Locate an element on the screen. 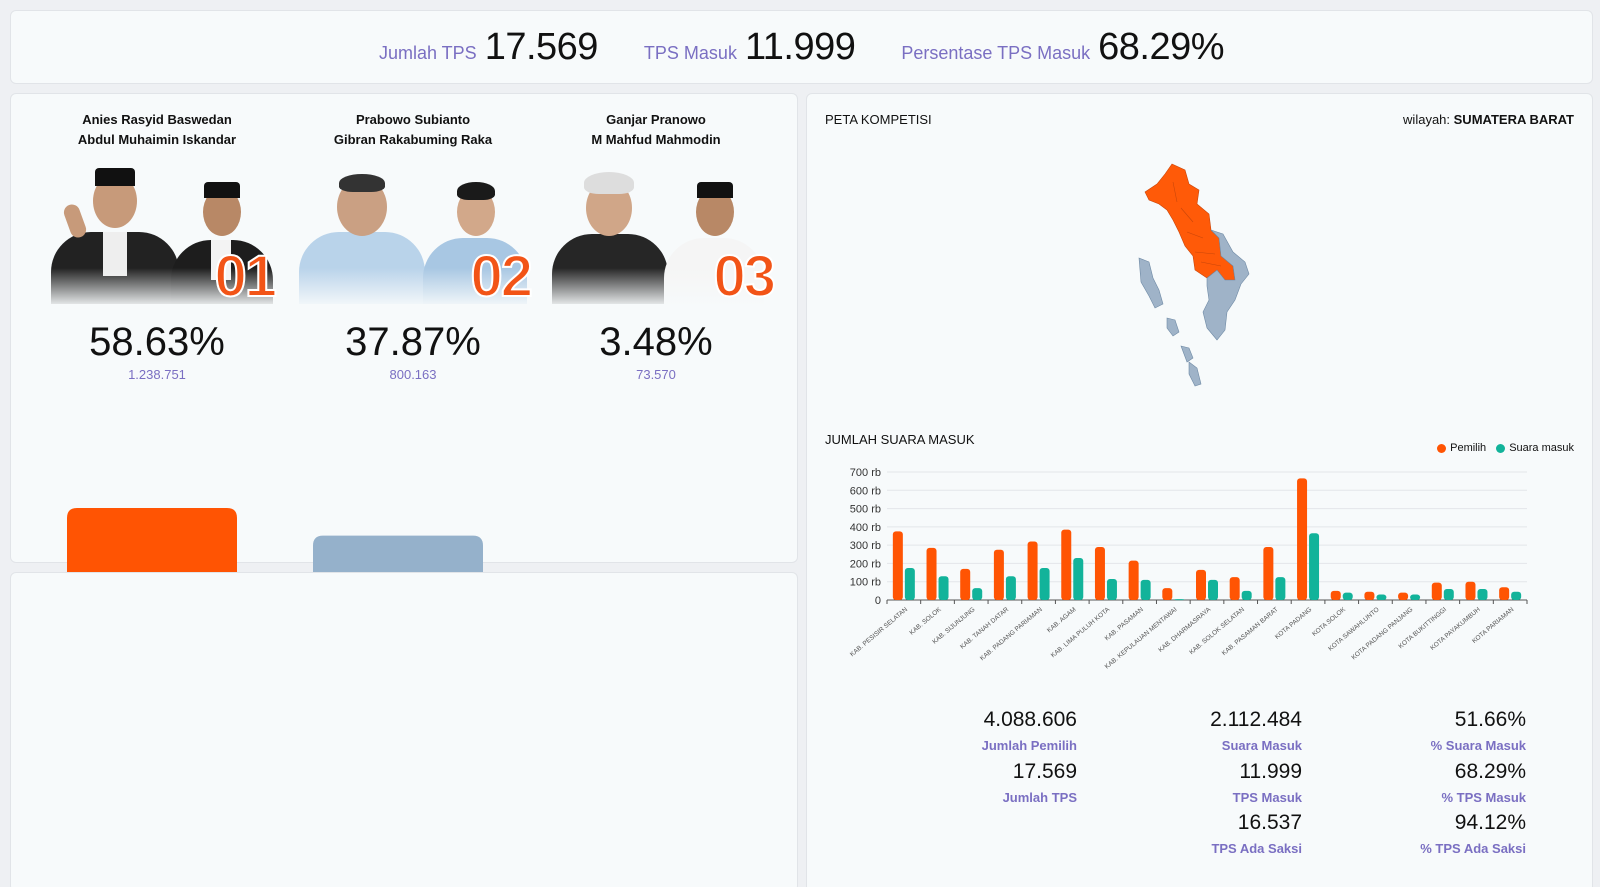 This screenshot has width=1600, height=887. y-tick-label: 400 rb is located at coordinates (865, 528).